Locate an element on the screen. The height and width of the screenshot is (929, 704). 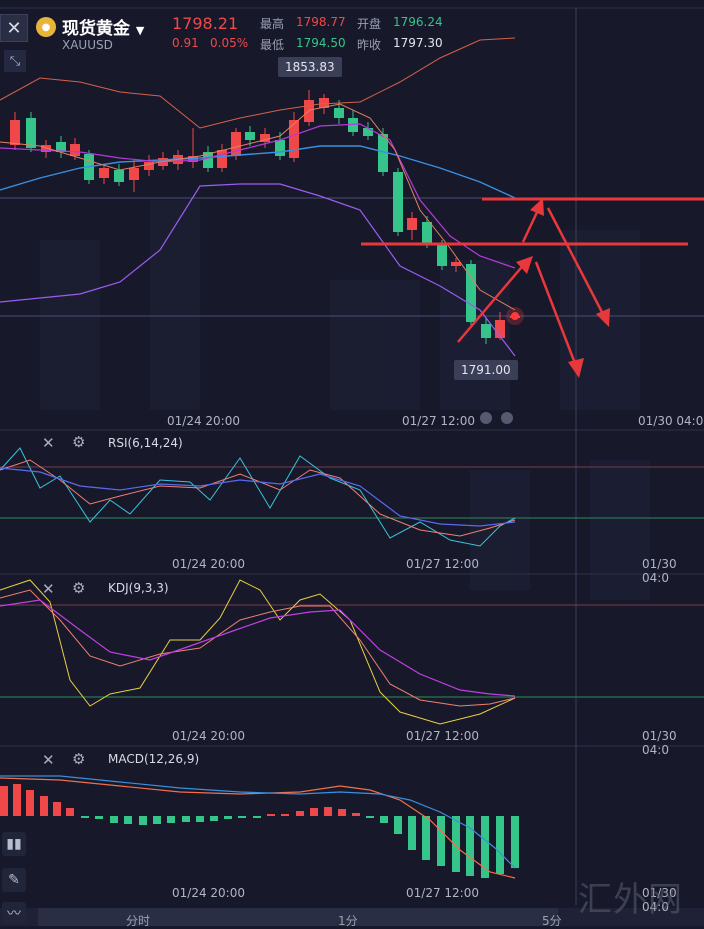
max-price-tag: 1853.83 is located at coordinates (310, 67).